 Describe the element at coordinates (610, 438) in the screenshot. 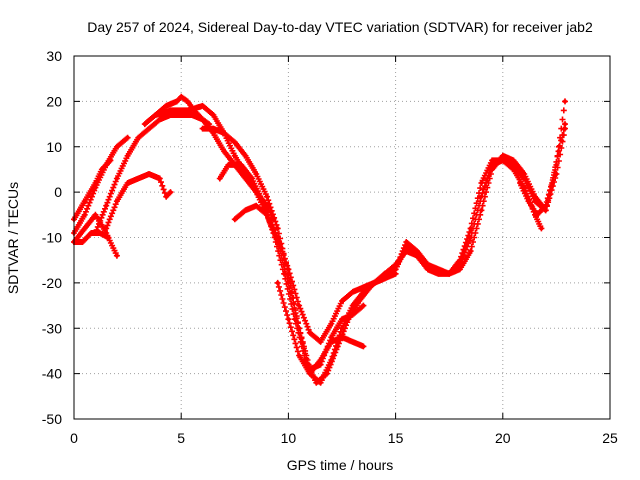

I see `x-tick-label: 25` at that location.